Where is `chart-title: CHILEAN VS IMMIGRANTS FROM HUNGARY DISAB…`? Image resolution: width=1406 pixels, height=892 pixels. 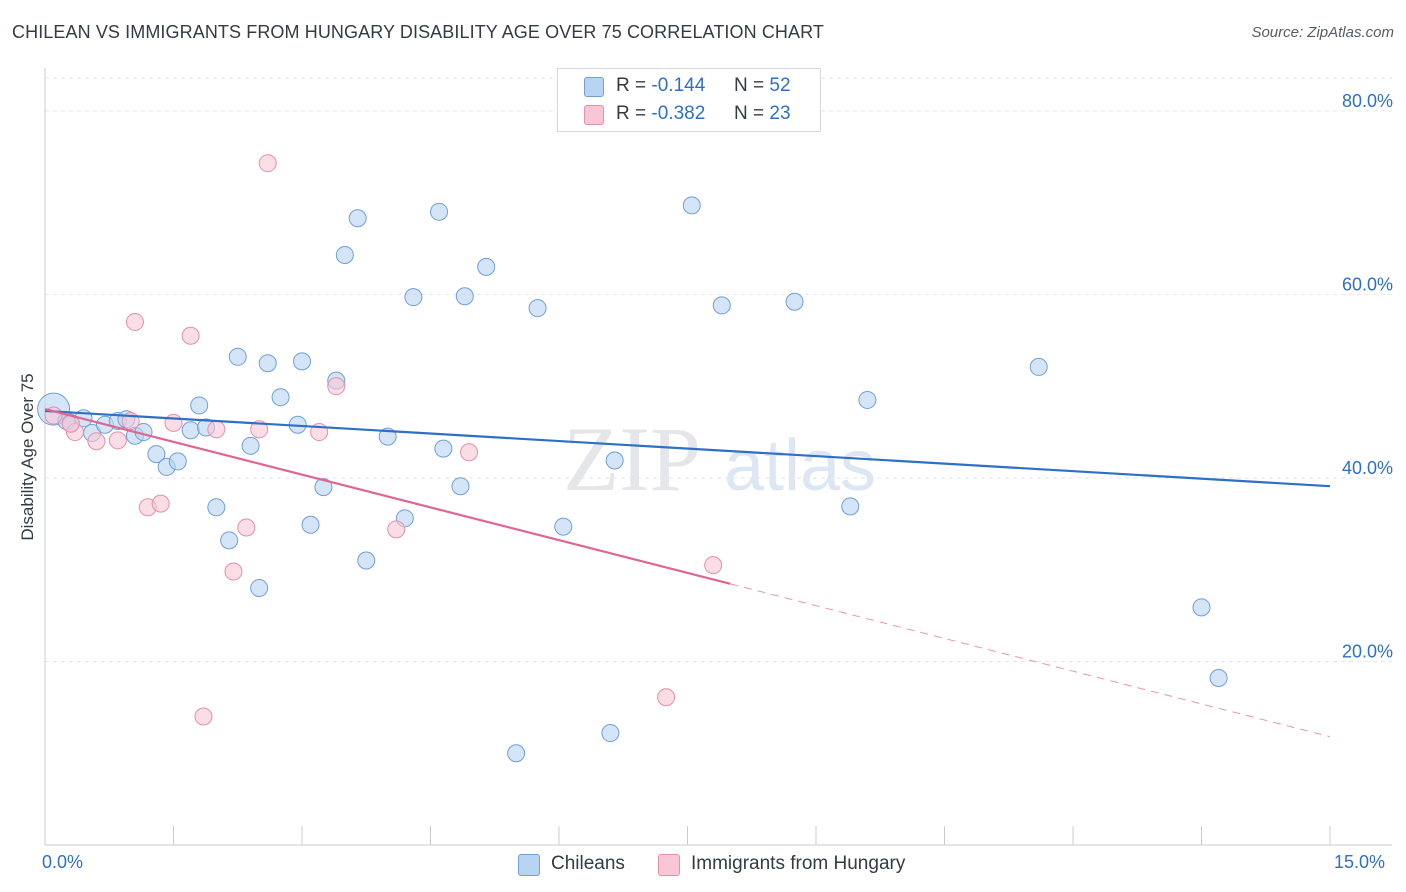 chart-title: CHILEAN VS IMMIGRANTS FROM HUNGARY DISAB… is located at coordinates (418, 32).